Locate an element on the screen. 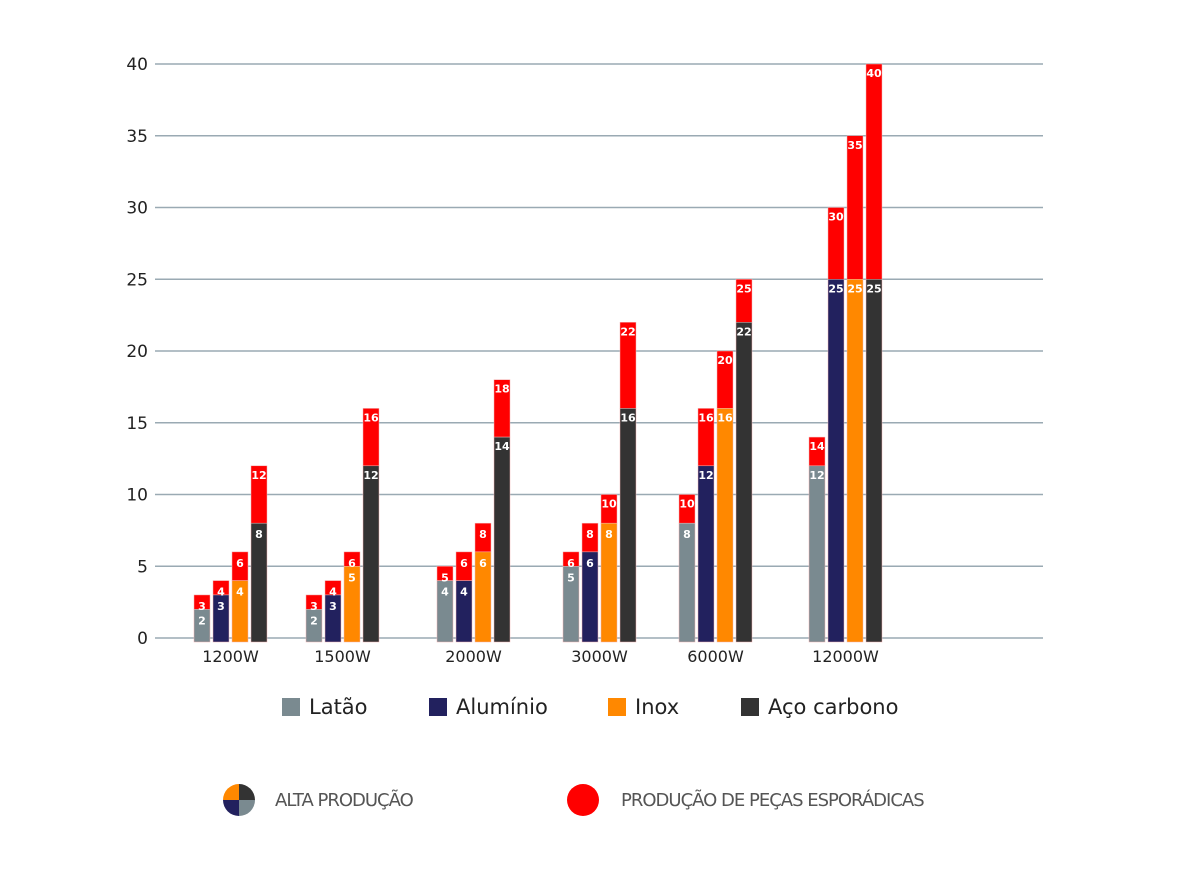 The width and height of the screenshot is (1191, 880). legend-label: Latão is located at coordinates (338, 707).